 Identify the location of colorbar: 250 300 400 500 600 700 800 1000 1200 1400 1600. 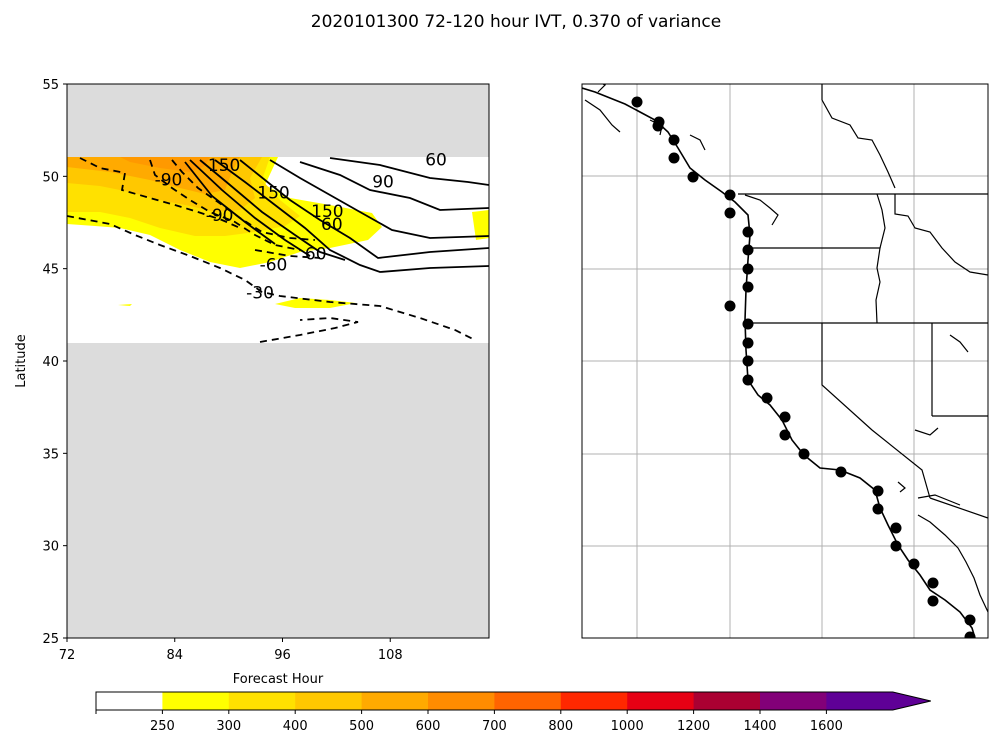
(513, 712).